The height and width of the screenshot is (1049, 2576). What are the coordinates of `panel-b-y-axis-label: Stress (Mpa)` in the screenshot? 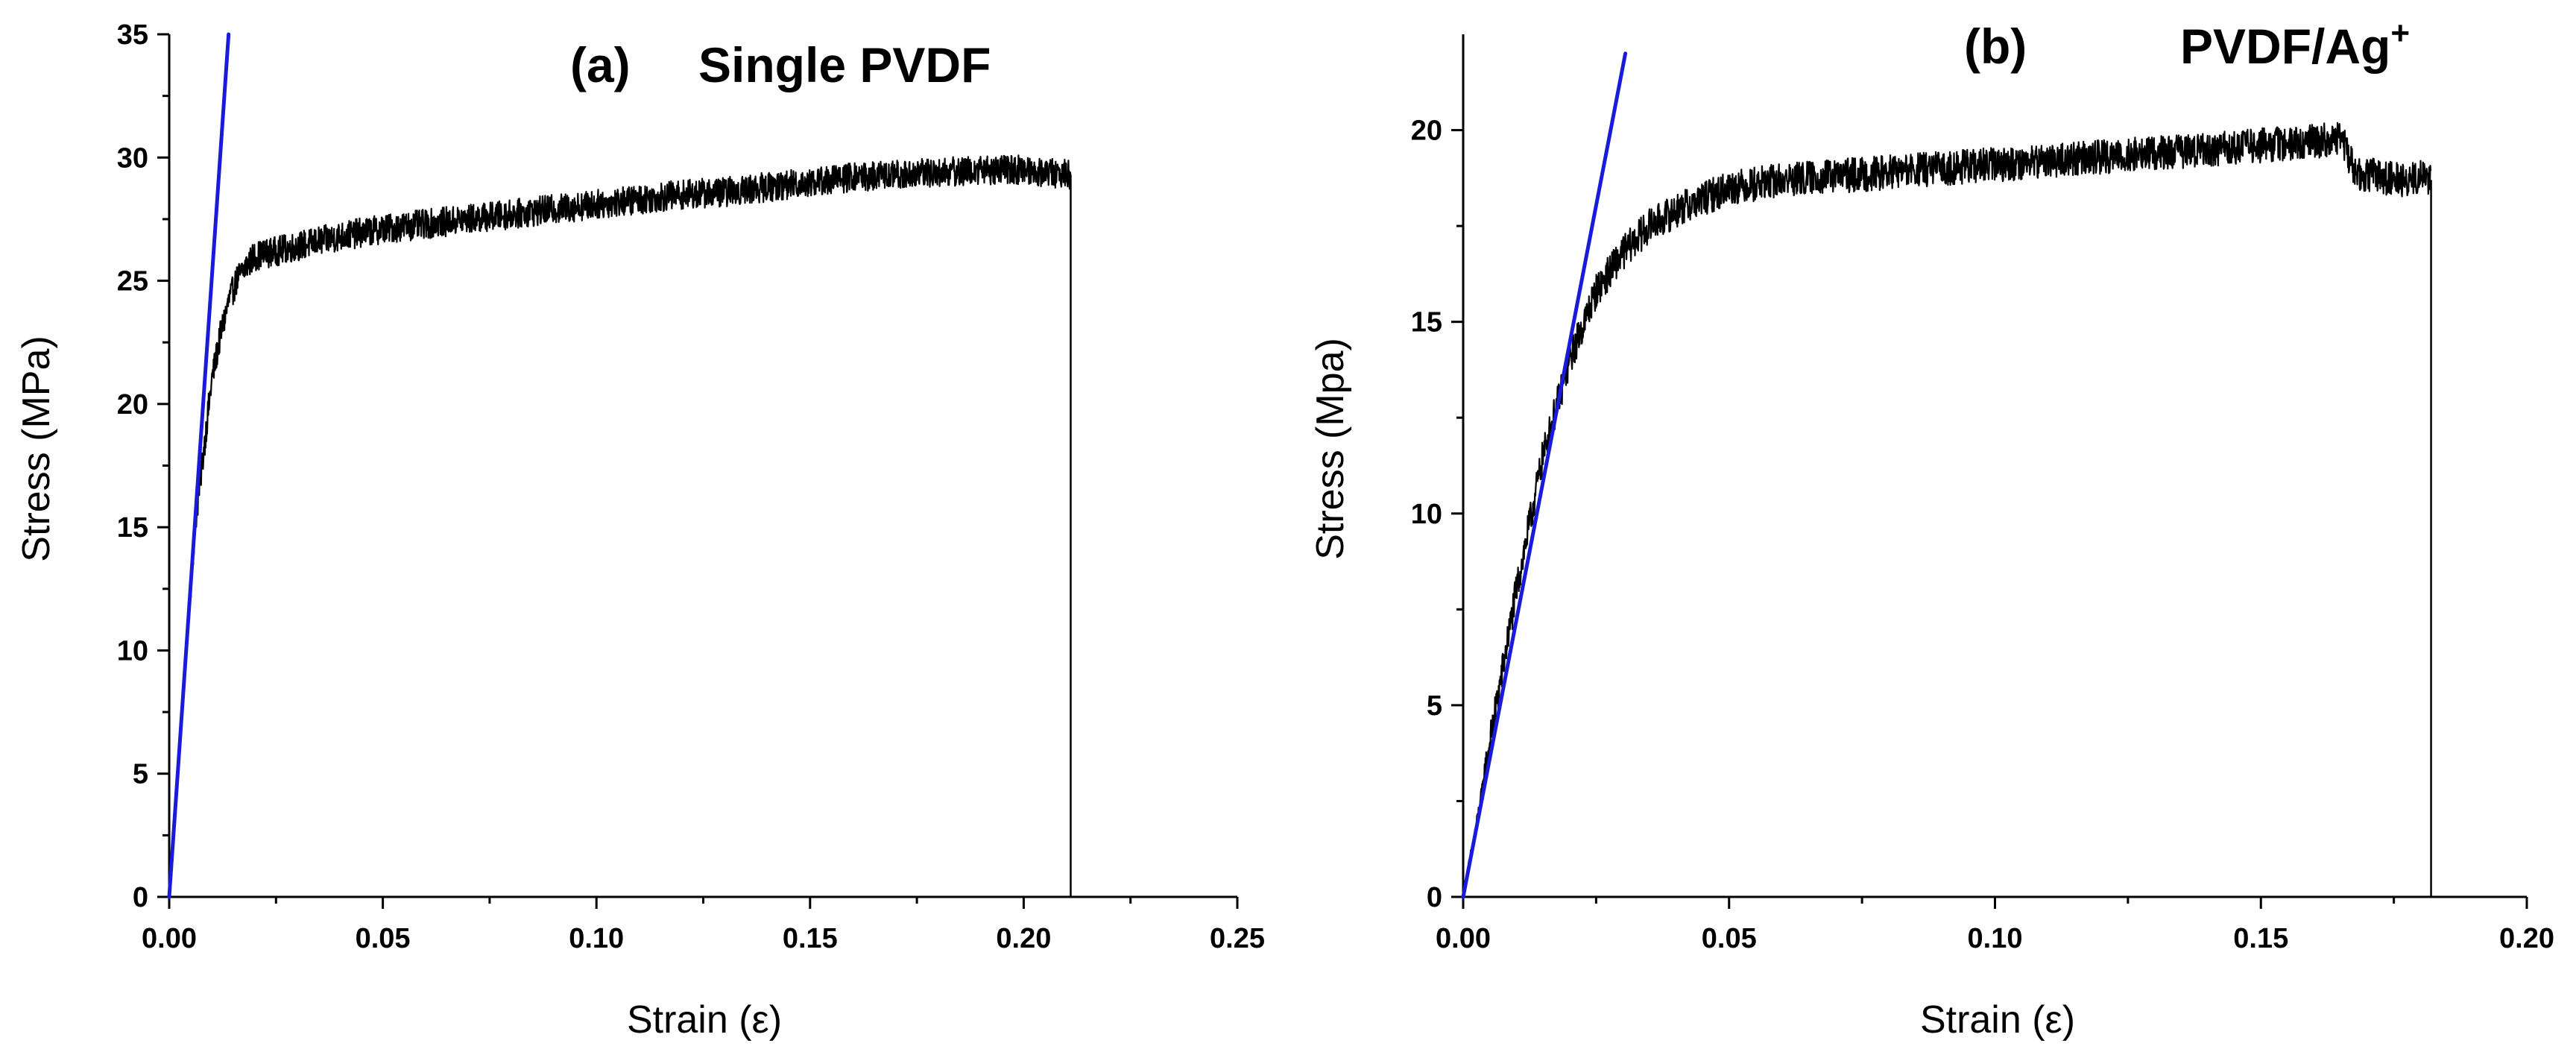 It's located at (1330, 449).